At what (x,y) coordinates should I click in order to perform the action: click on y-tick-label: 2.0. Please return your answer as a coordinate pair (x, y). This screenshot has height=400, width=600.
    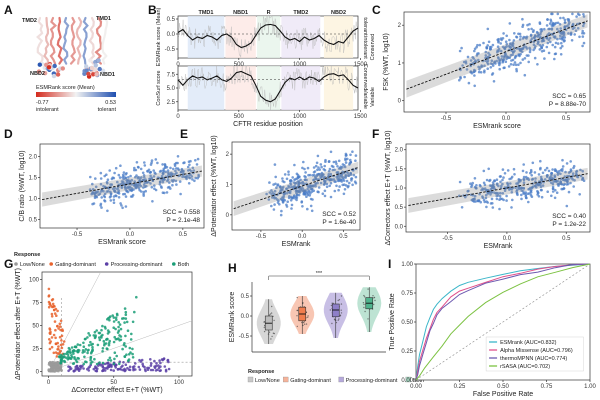
    Looking at the image, I should click on (33, 158).